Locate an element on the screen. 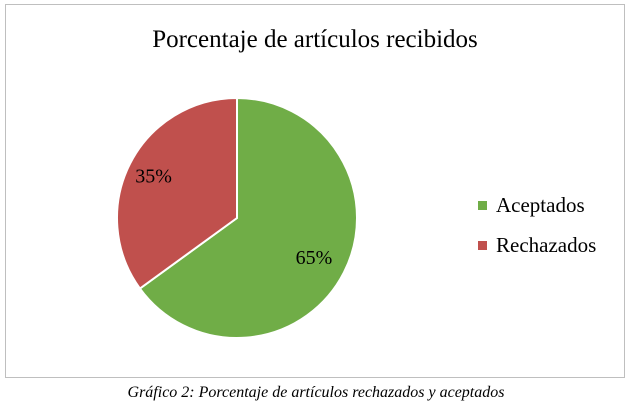 Image resolution: width=632 pixels, height=418 pixels. legend-item-aceptados: Aceptados is located at coordinates (537, 205).